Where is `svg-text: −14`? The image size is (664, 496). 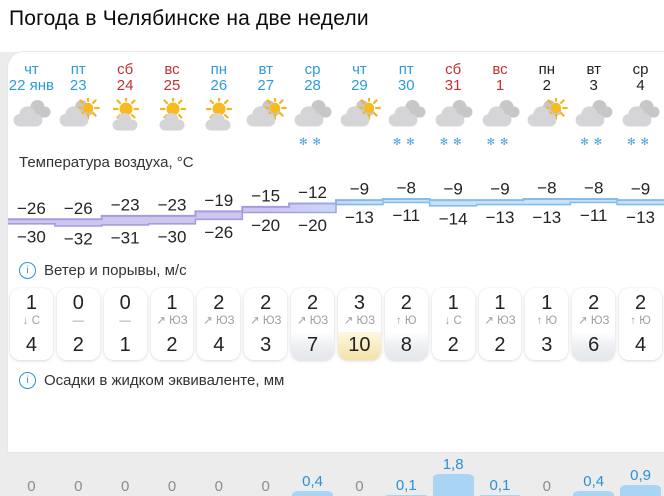 svg-text: −14 is located at coordinates (453, 218).